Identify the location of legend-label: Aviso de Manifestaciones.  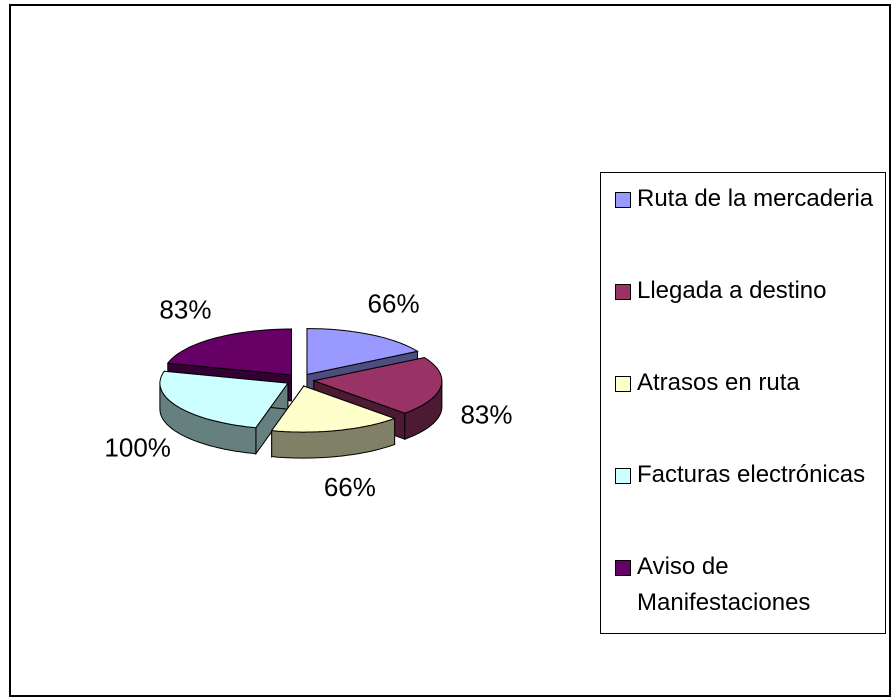
(724, 584).